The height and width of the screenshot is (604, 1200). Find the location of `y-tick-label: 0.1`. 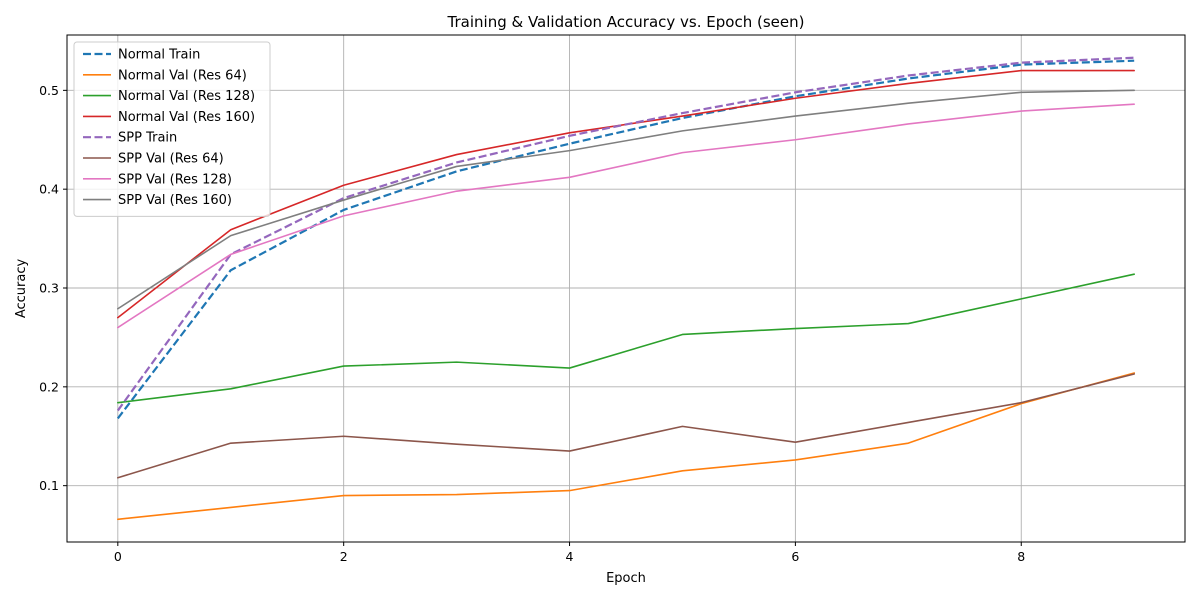

y-tick-label: 0.1 is located at coordinates (49, 485).